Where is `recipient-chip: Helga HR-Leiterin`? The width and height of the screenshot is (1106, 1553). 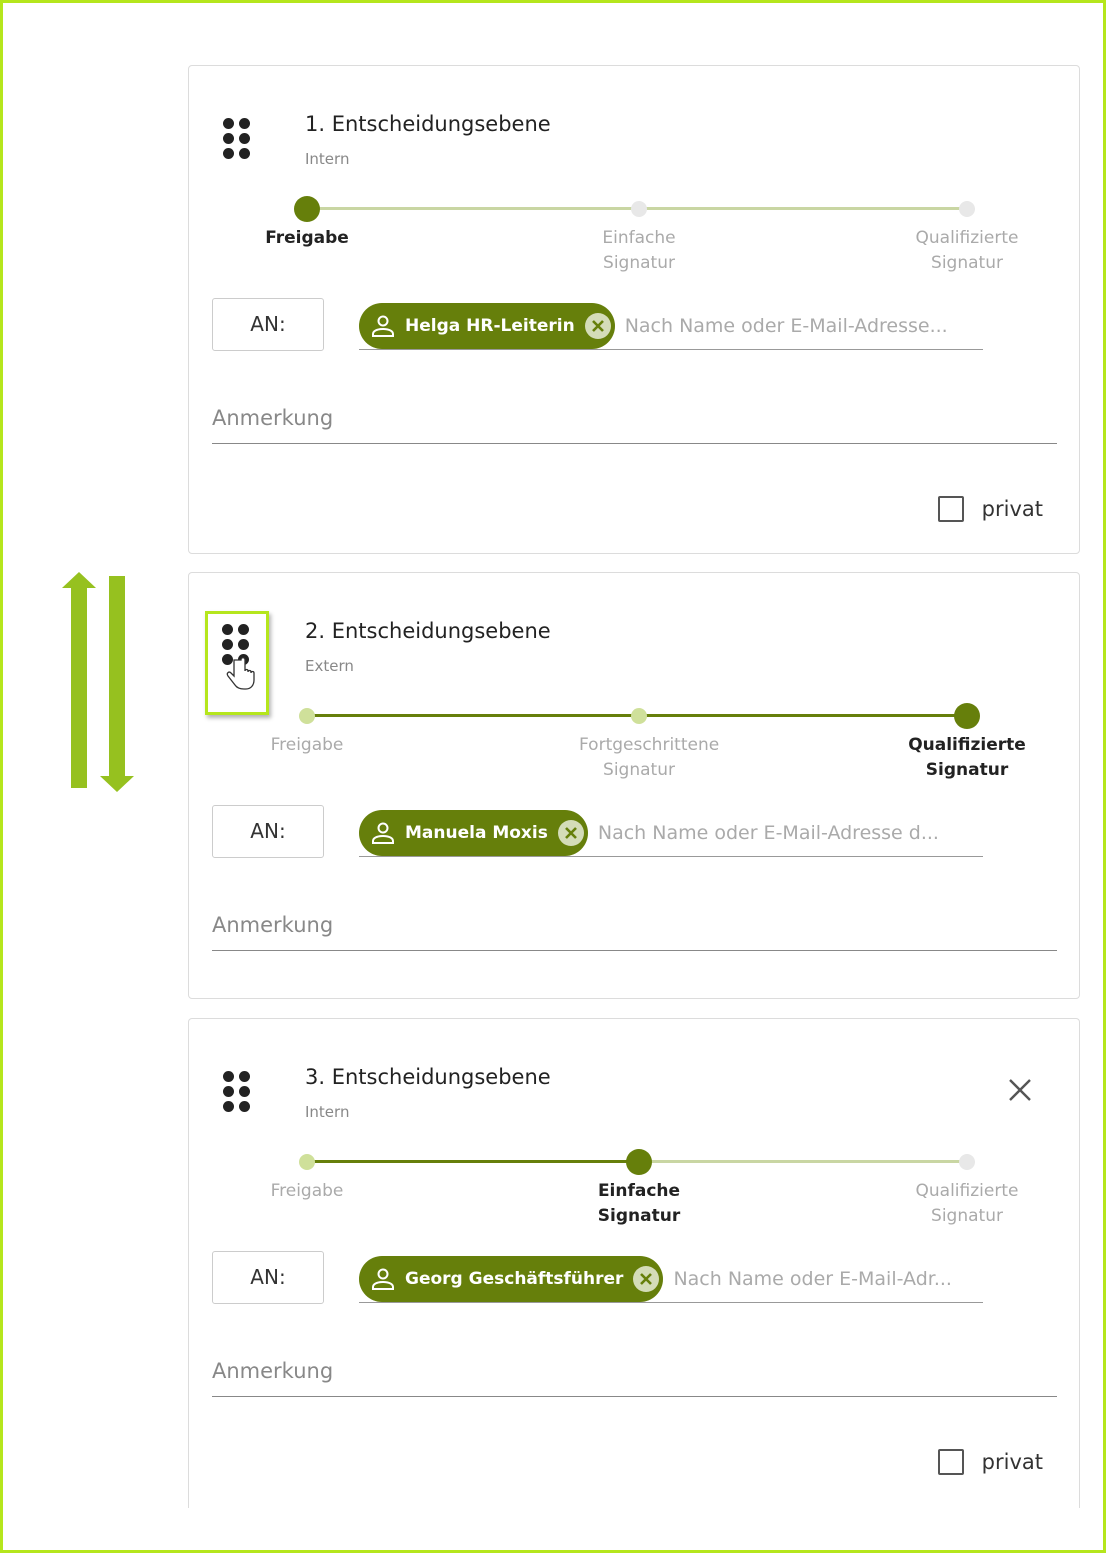 recipient-chip: Helga HR-Leiterin is located at coordinates (487, 325).